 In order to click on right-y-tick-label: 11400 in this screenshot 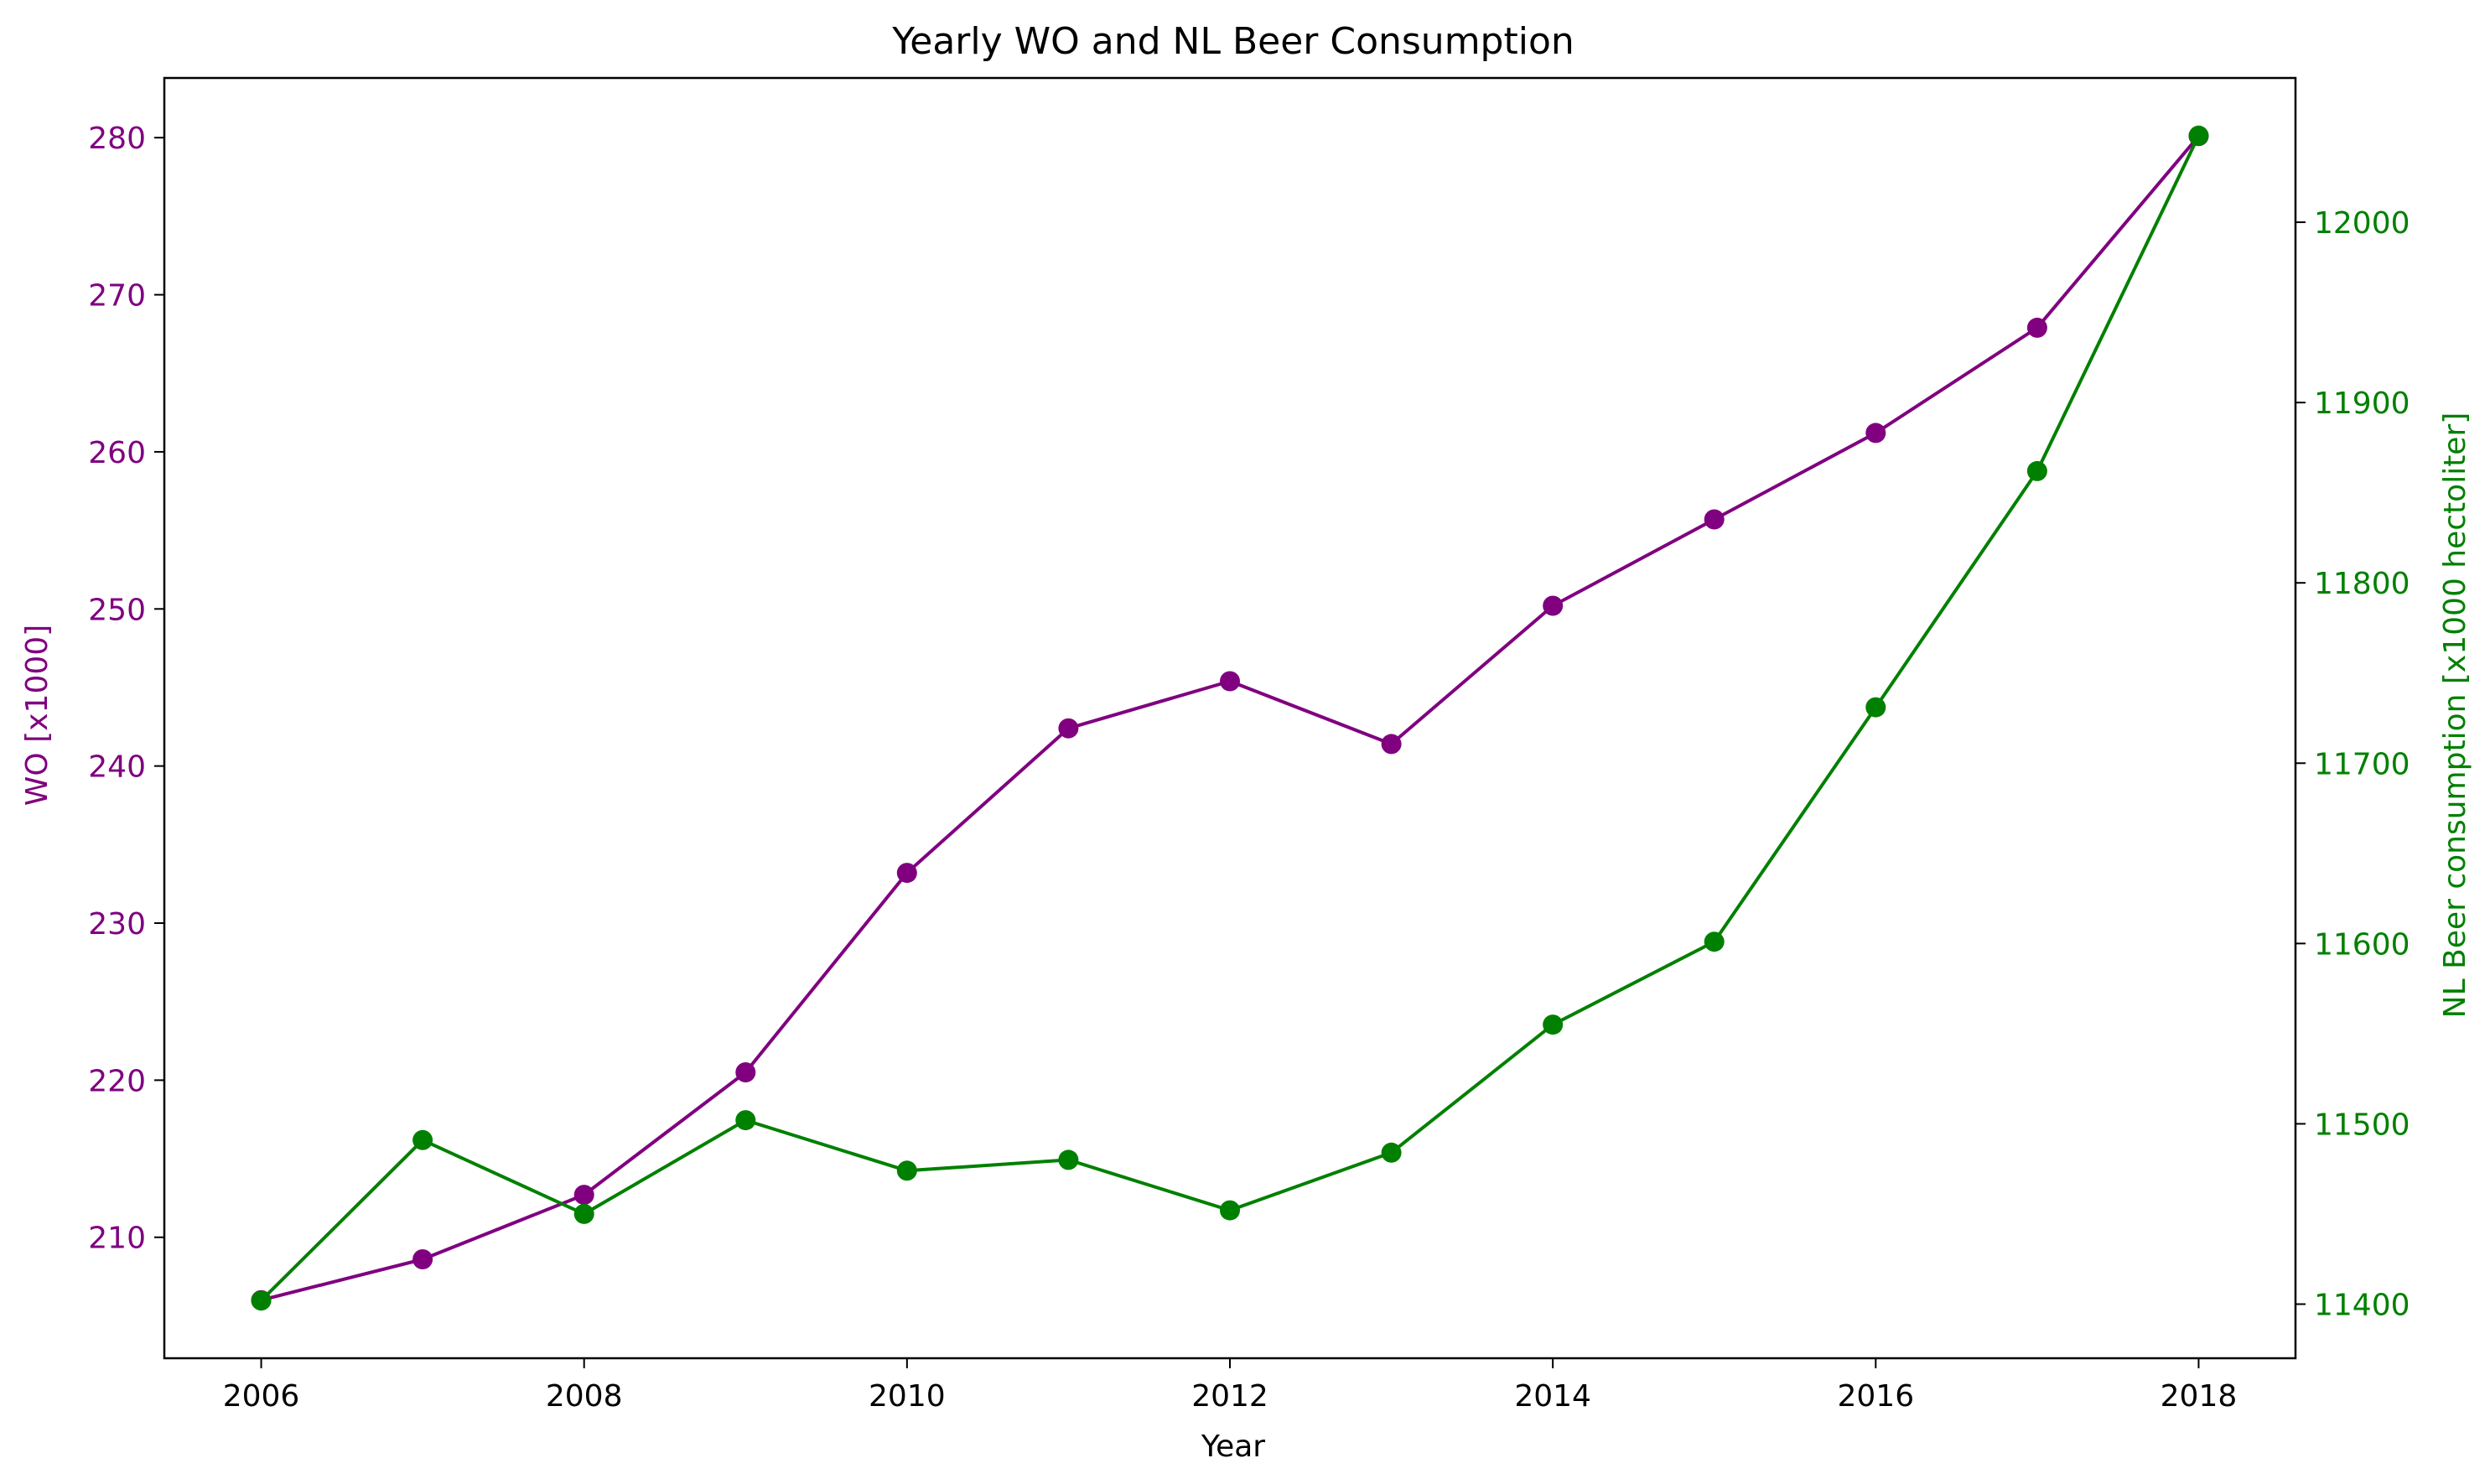, I will do `click(2362, 1305)`.